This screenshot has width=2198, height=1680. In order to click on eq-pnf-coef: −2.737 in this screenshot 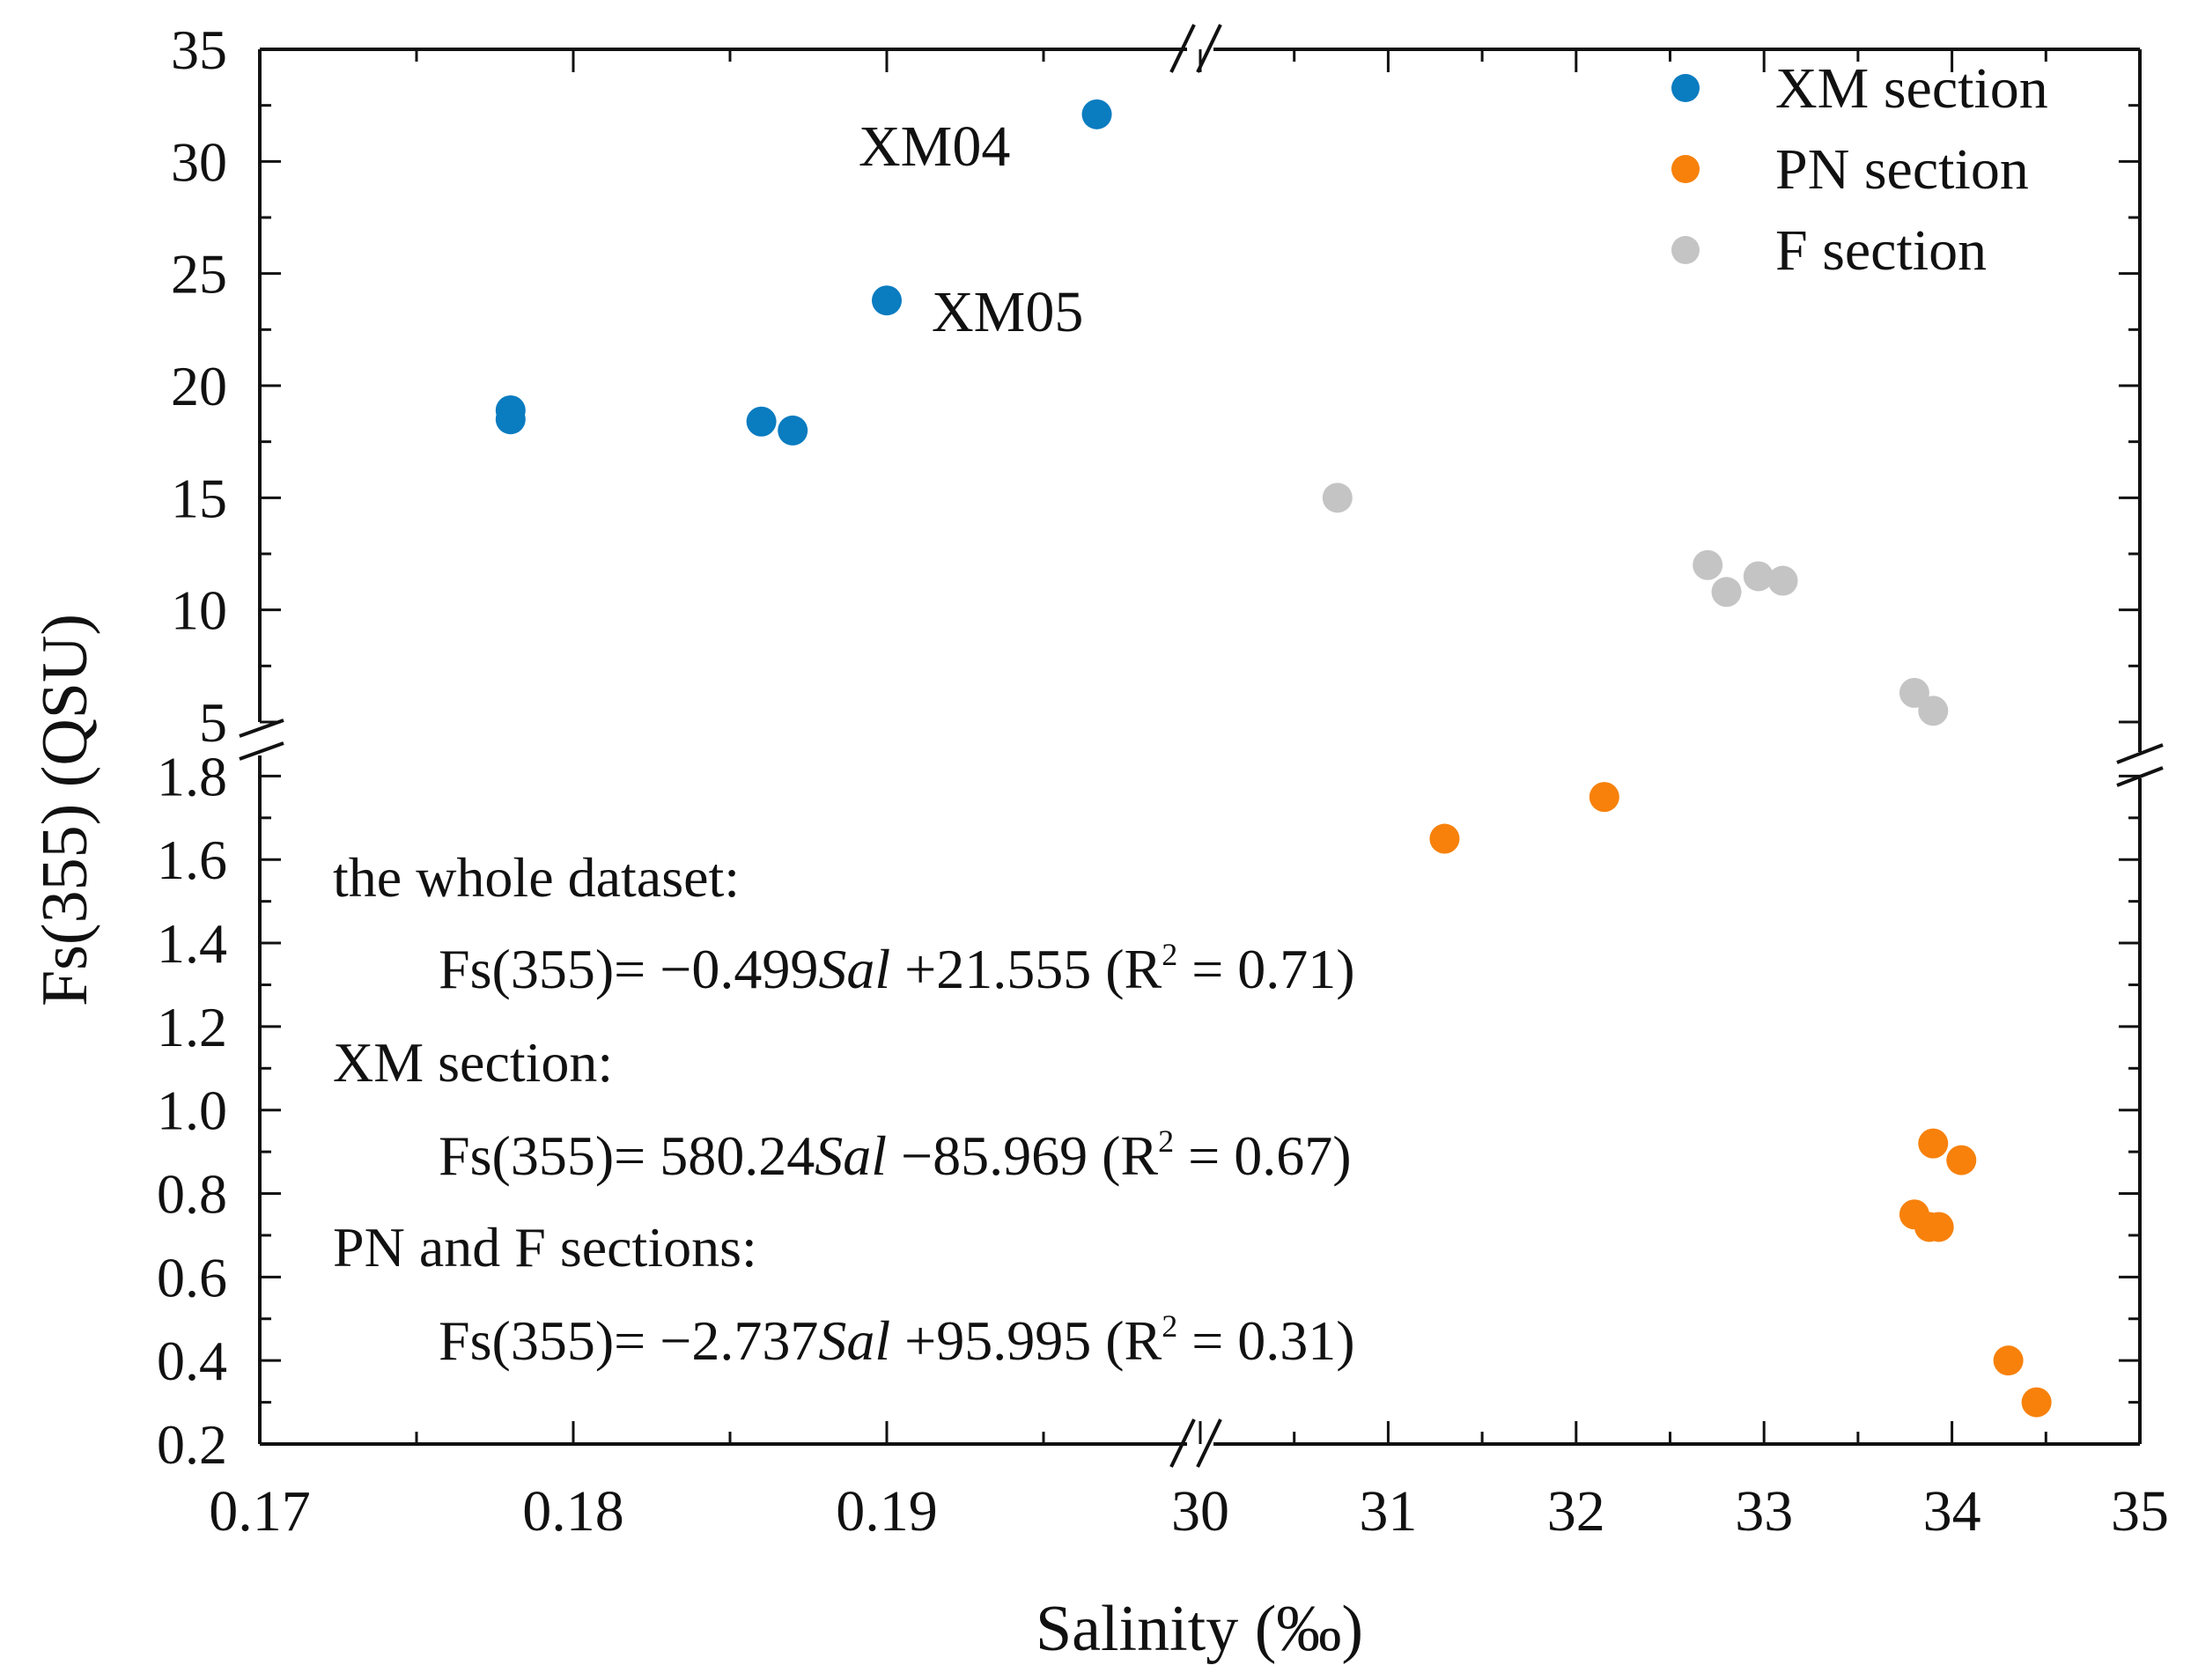, I will do `click(739, 1340)`.